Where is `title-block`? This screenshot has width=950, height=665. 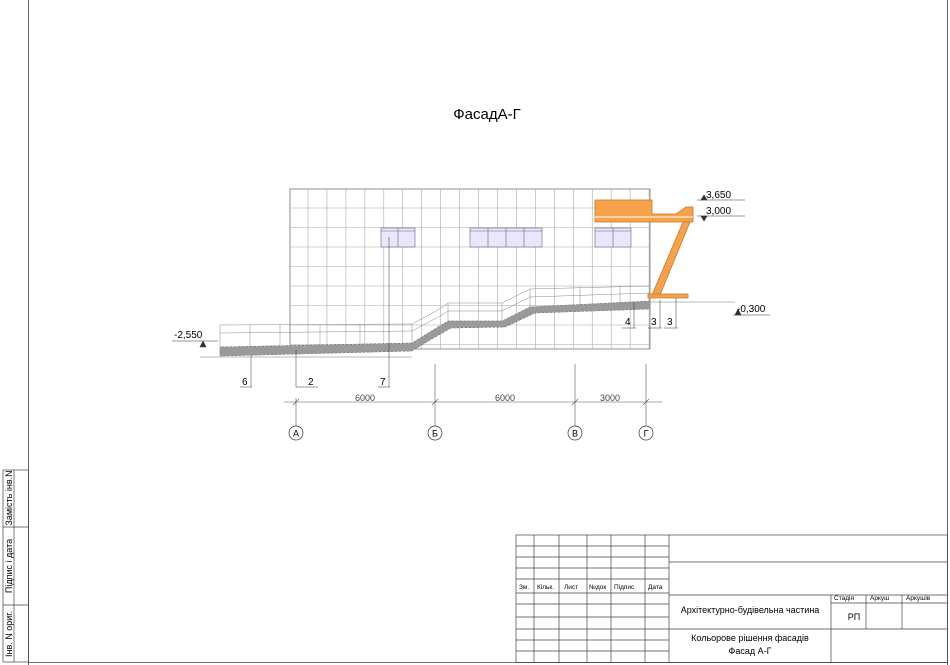
title-block is located at coordinates (731, 598).